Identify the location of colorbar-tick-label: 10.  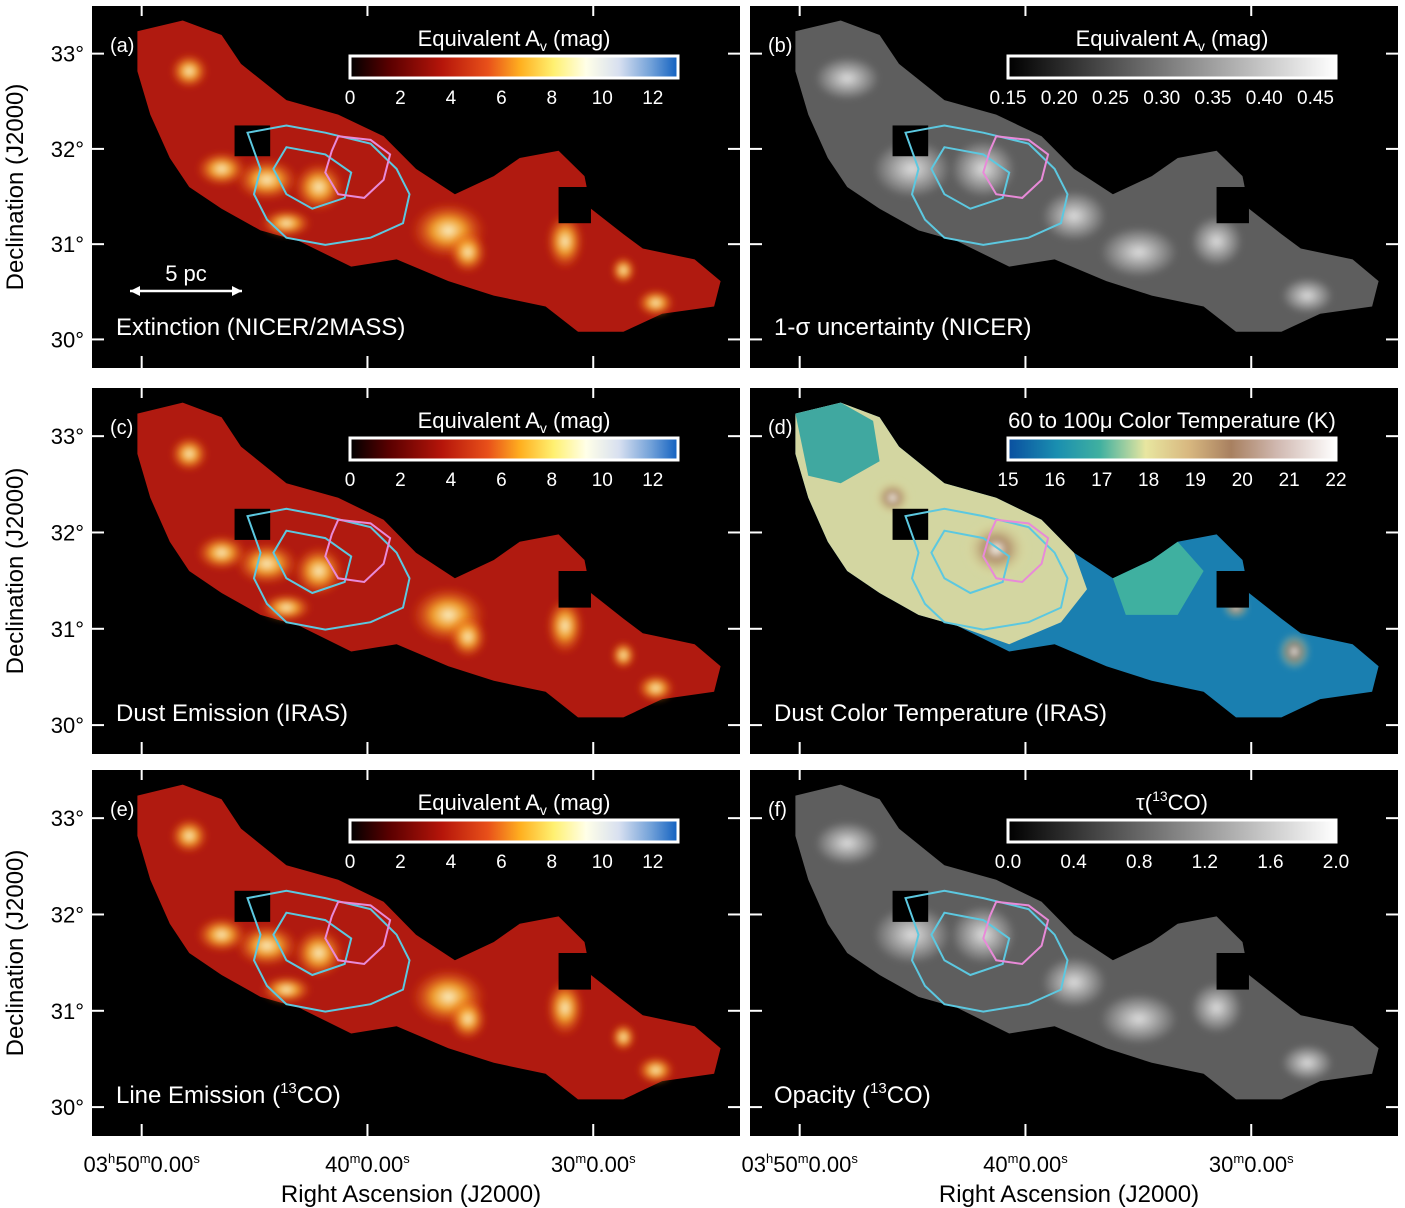
(602, 480).